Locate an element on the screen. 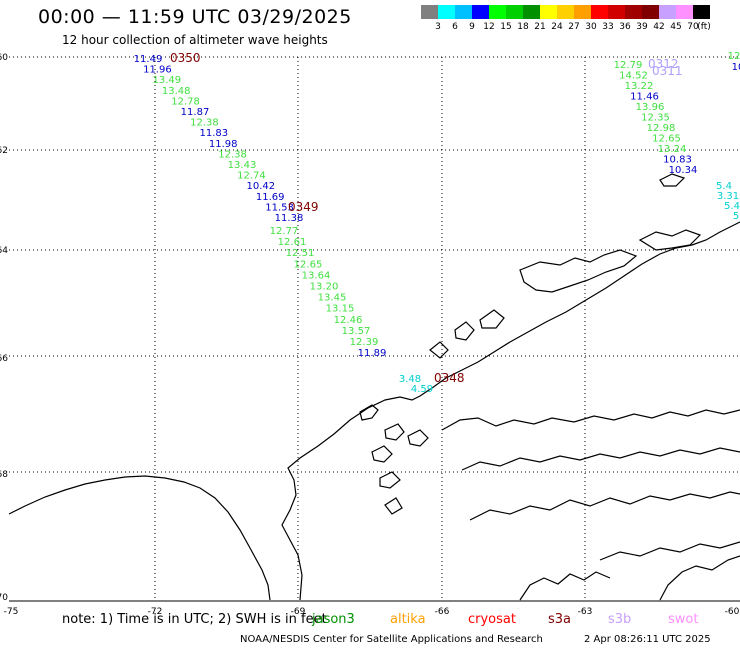  wave-height-point: 12.39 is located at coordinates (364, 342).